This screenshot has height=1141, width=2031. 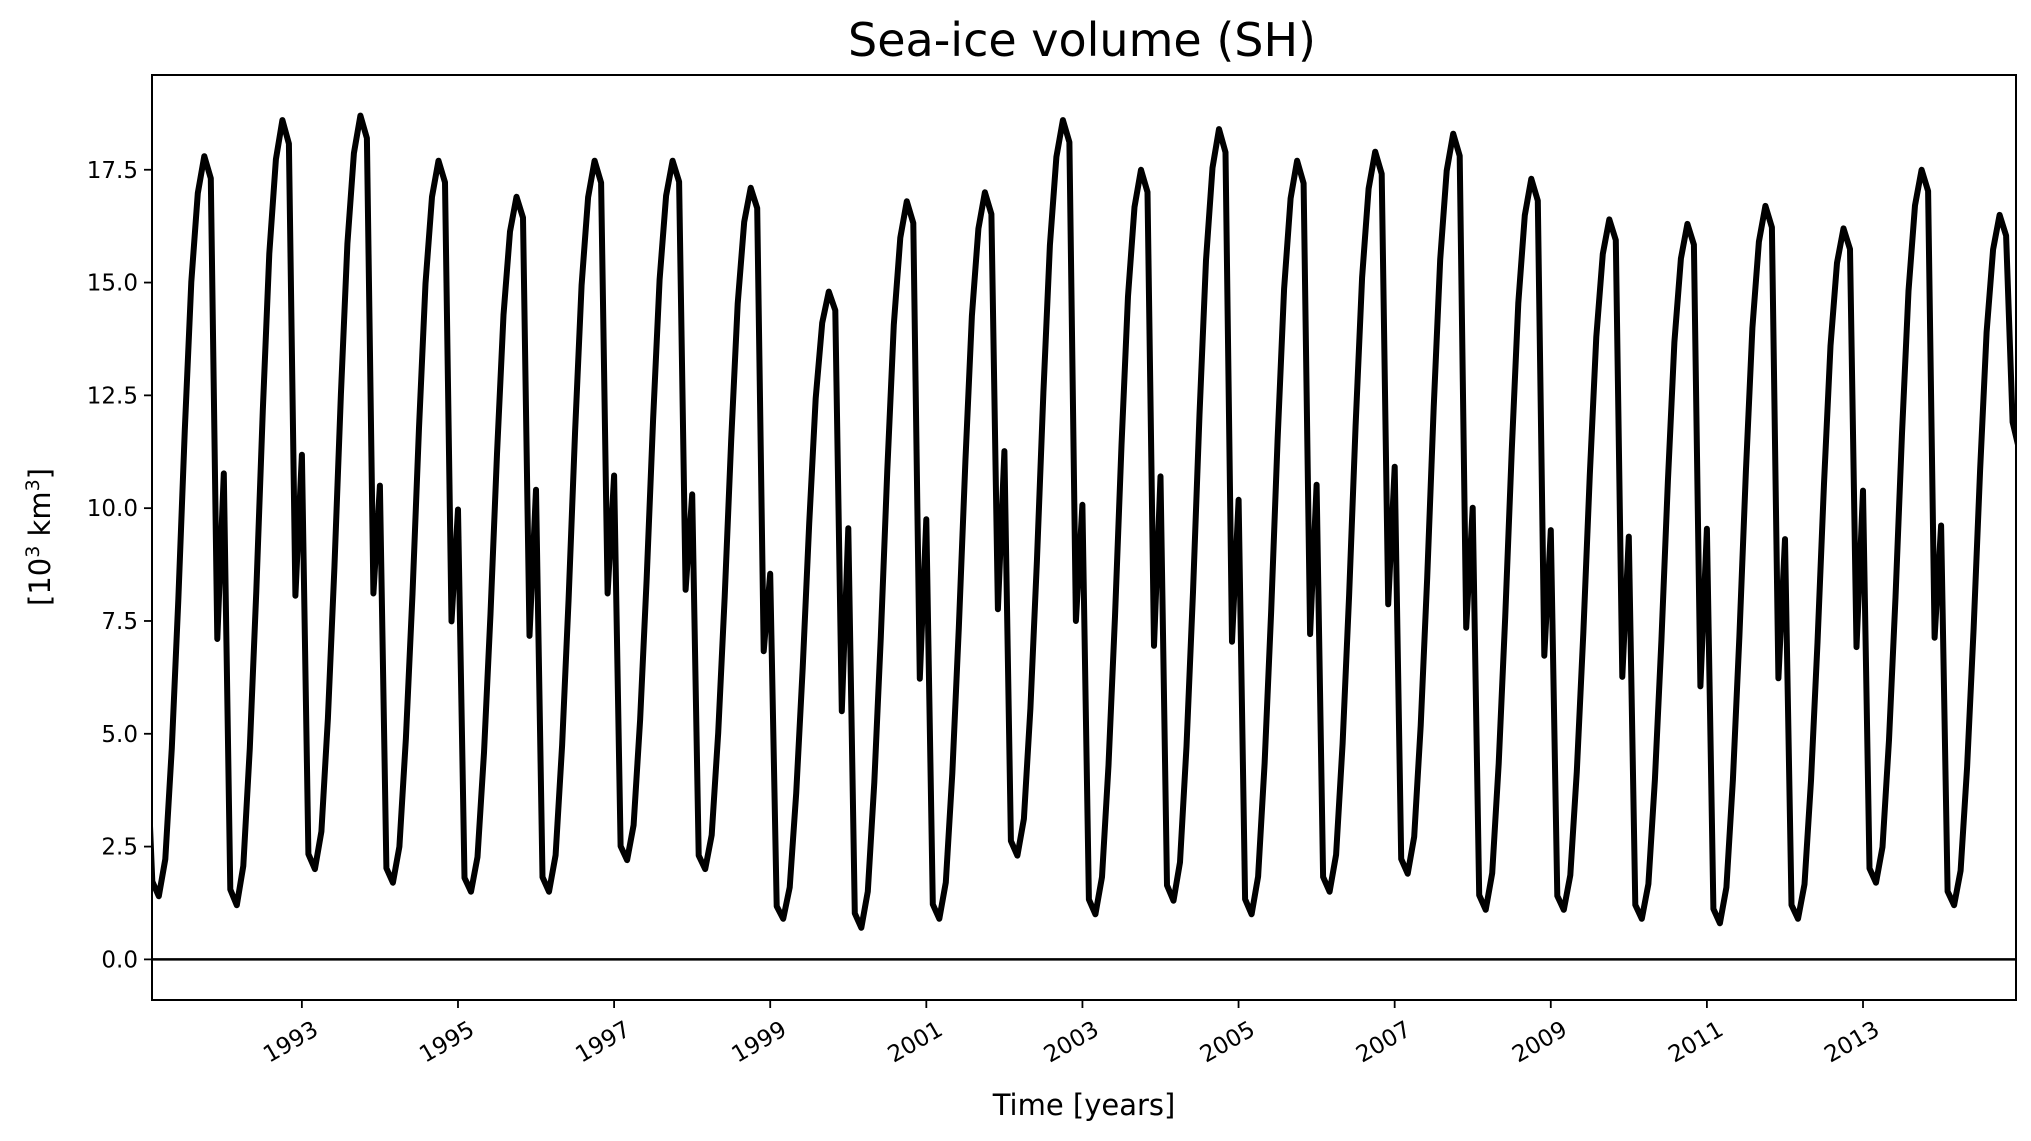 I want to click on y-tick-label: 2.5, so click(x=119, y=848).